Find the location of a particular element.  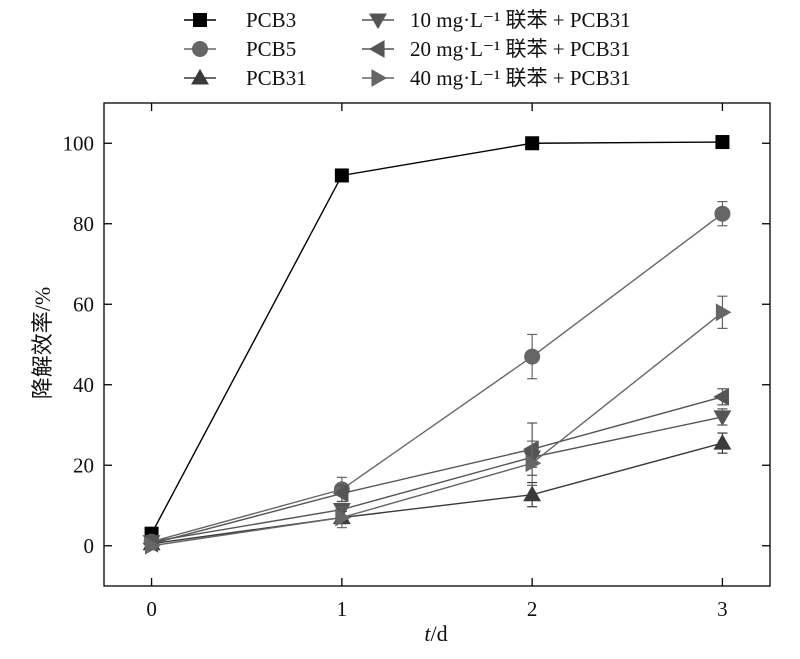

legend-item-1: PCB5 is located at coordinates (240, 49).